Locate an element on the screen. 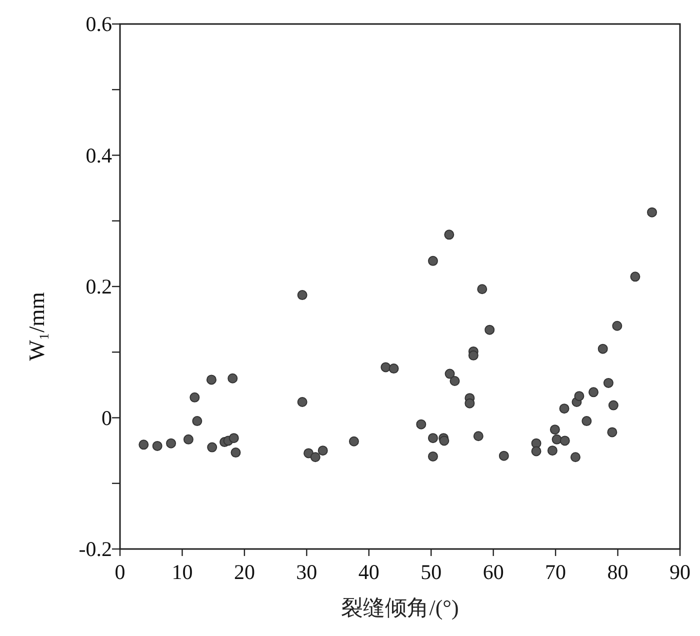 This screenshot has width=700, height=636. x-tick-label: 90 is located at coordinates (680, 572).